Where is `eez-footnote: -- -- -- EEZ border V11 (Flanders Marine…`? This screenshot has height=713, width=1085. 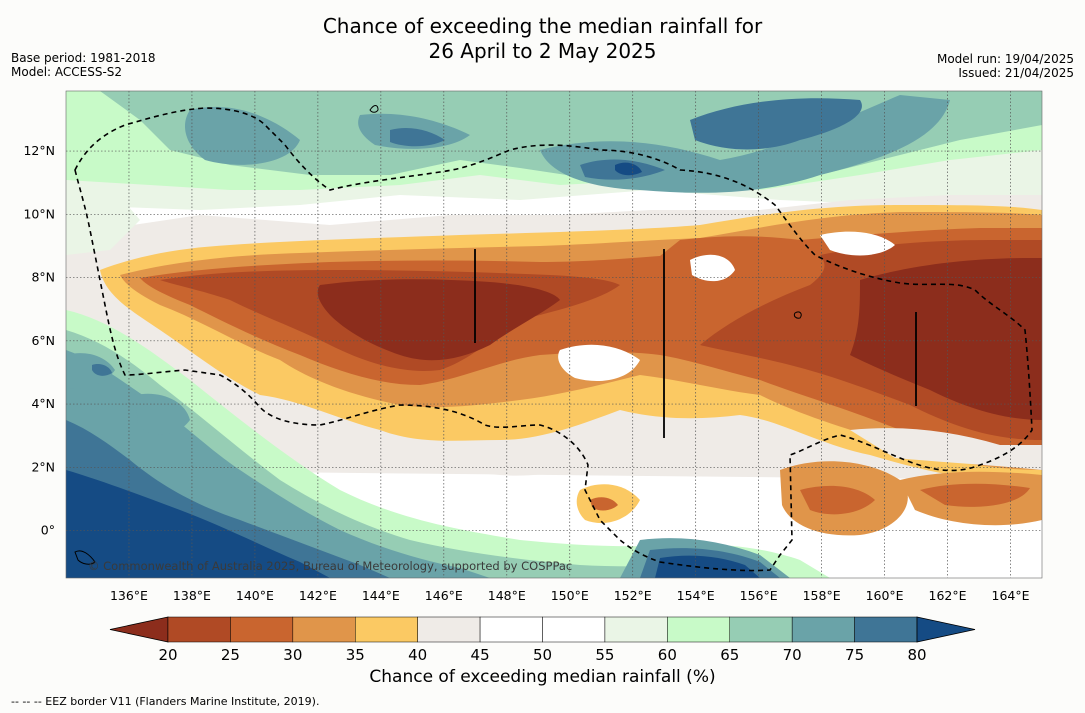 eez-footnote: -- -- -- EEZ border V11 (Flanders Marine… is located at coordinates (165, 701).